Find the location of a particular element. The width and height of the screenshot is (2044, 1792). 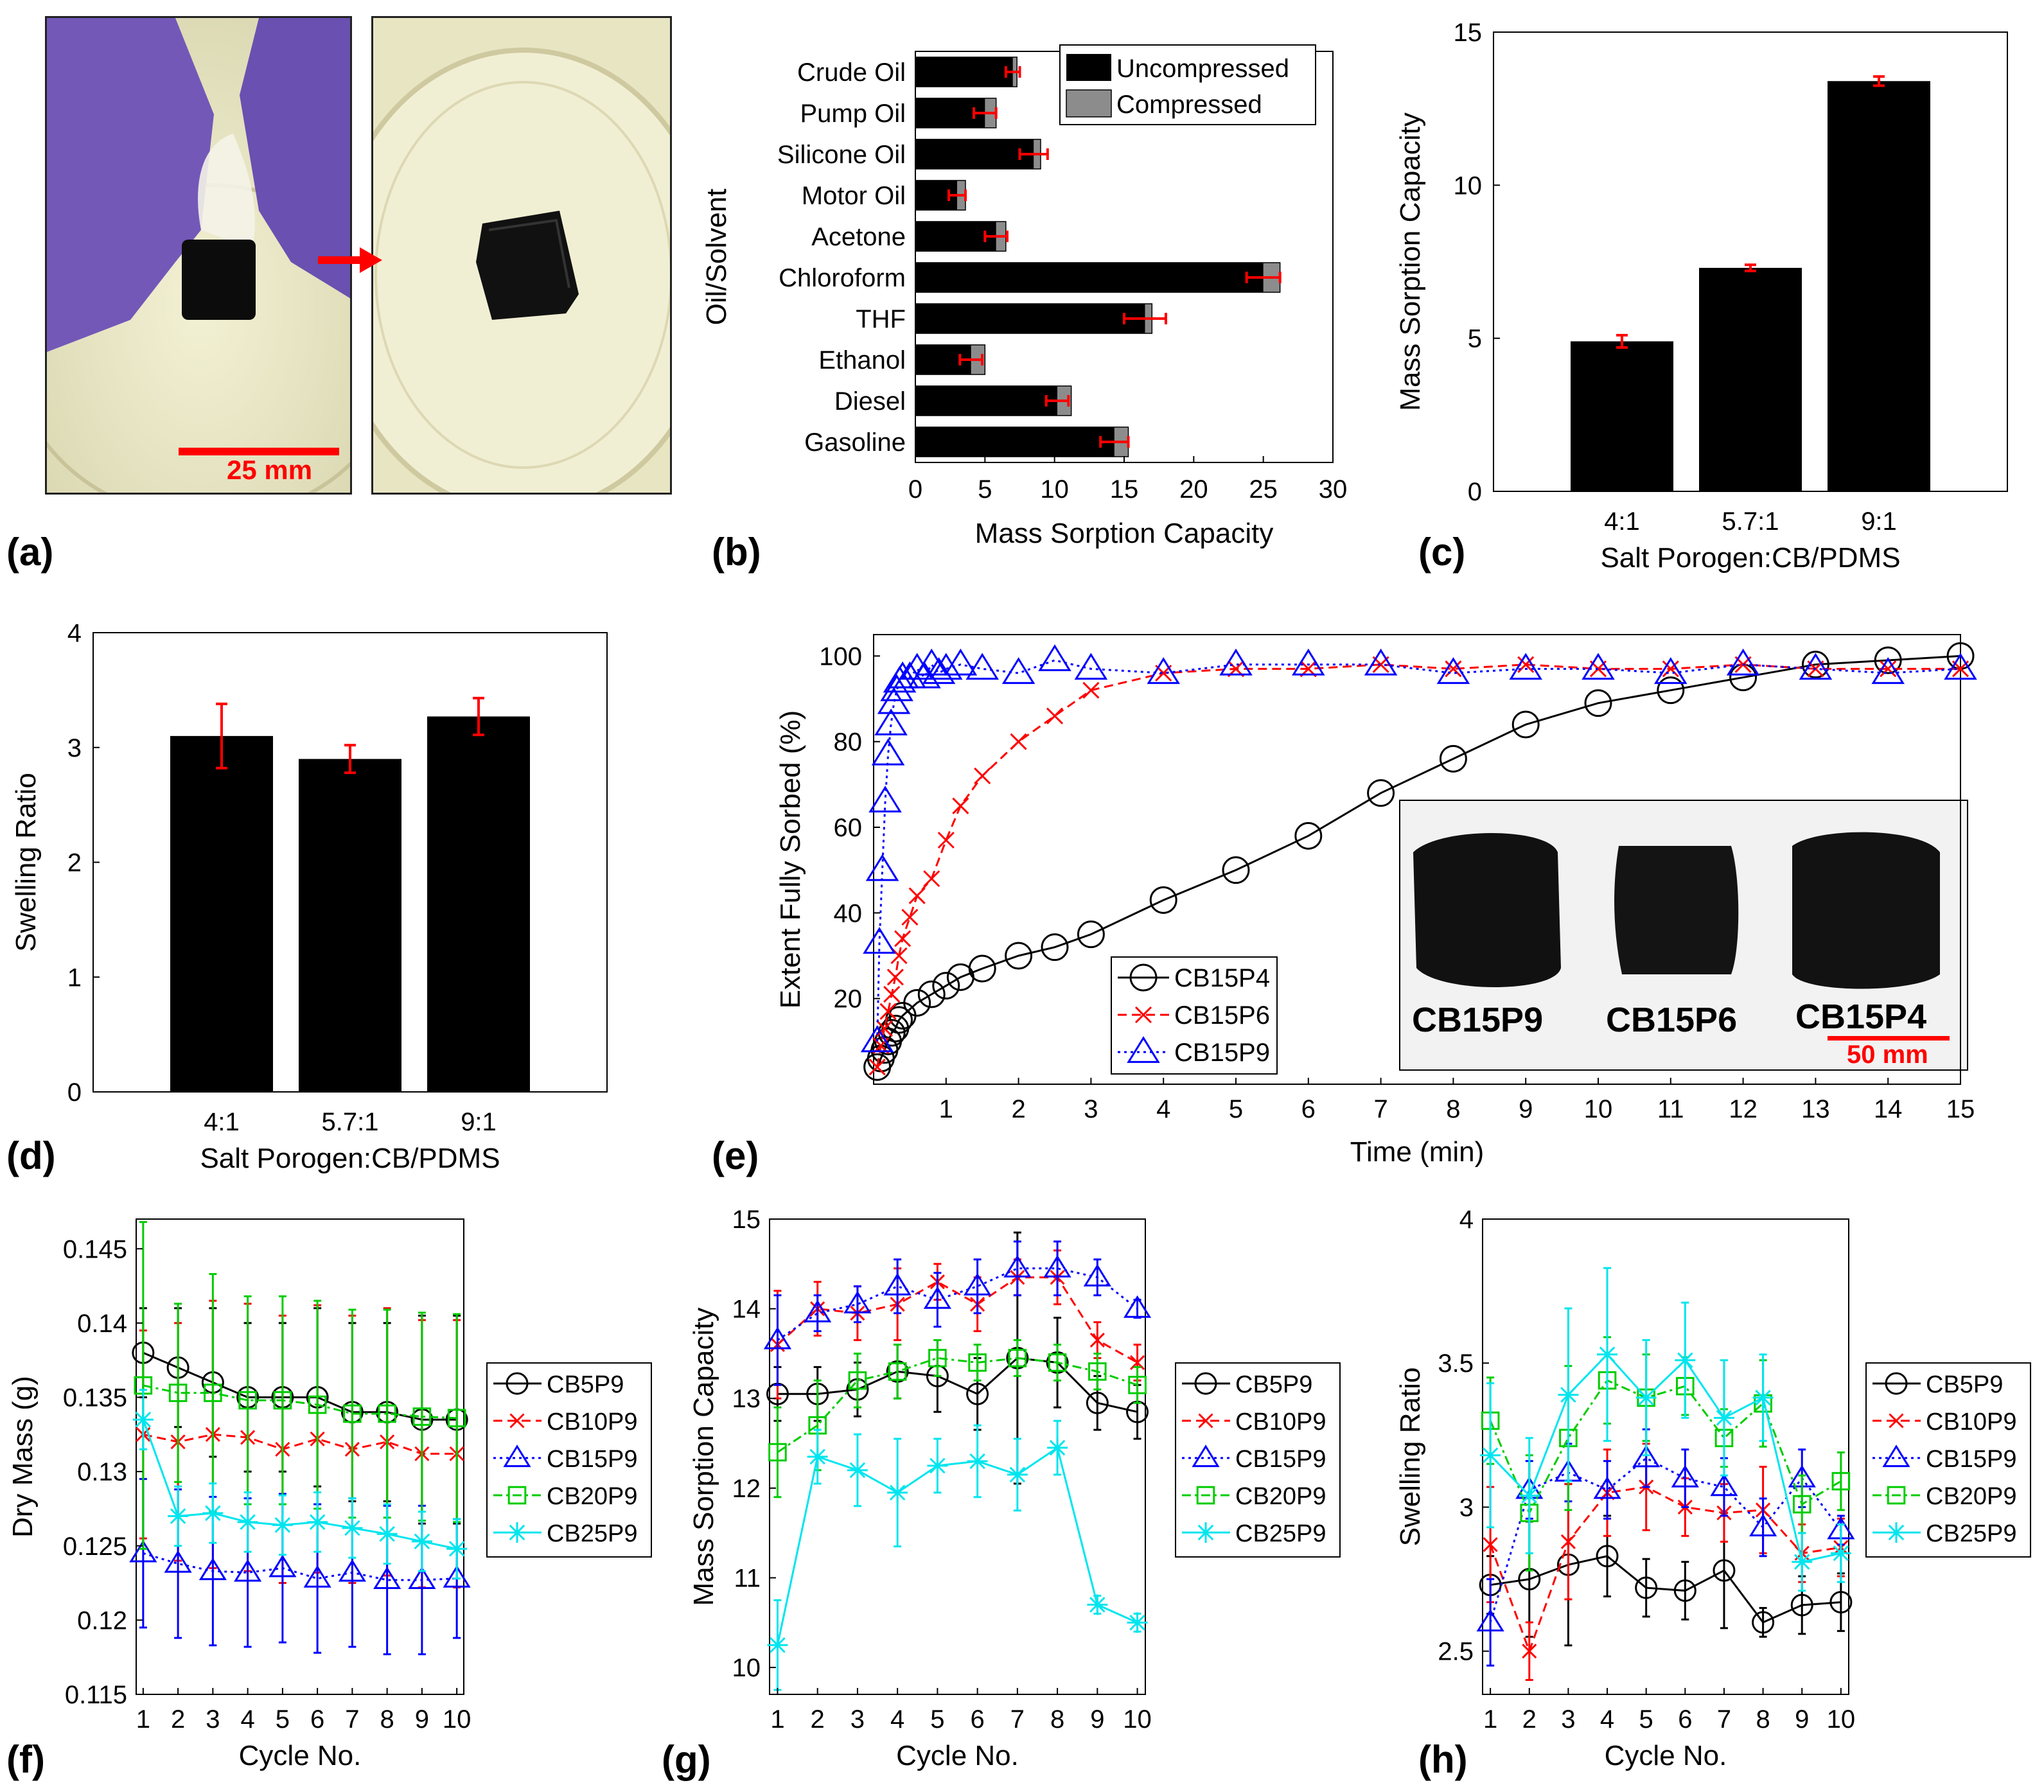

ylabel-d: Swelling Ratio is located at coordinates (26, 862).